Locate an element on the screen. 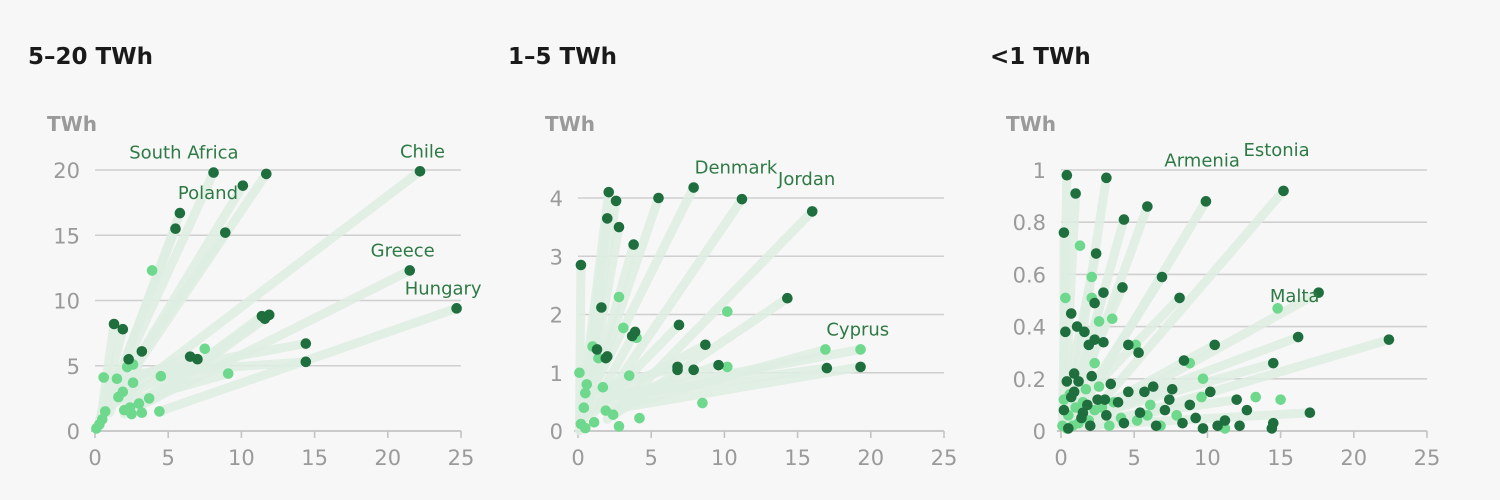 The height and width of the screenshot is (500, 1500). y-tick-label: 0.2 is located at coordinates (1029, 380).